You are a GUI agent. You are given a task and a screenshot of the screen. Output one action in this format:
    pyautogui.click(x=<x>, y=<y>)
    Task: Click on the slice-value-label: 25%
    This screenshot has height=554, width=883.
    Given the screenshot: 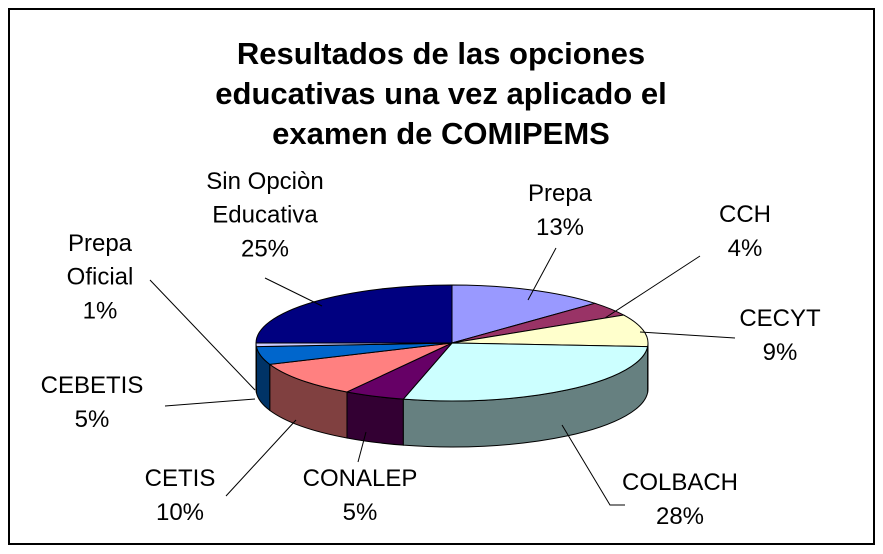 What is the action you would take?
    pyautogui.click(x=265, y=248)
    